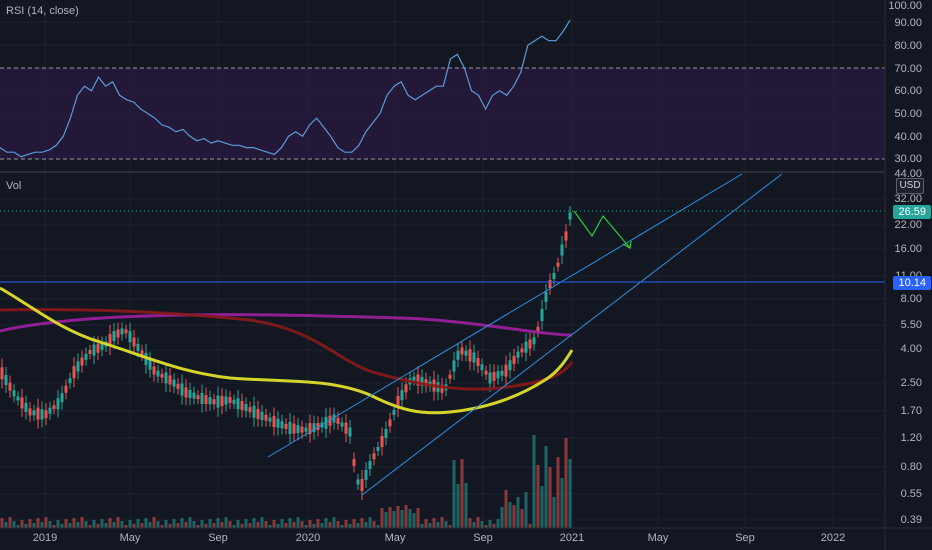 This screenshot has width=932, height=550. What do you see at coordinates (911, 438) in the screenshot?
I see `price-tick: 1.20` at bounding box center [911, 438].